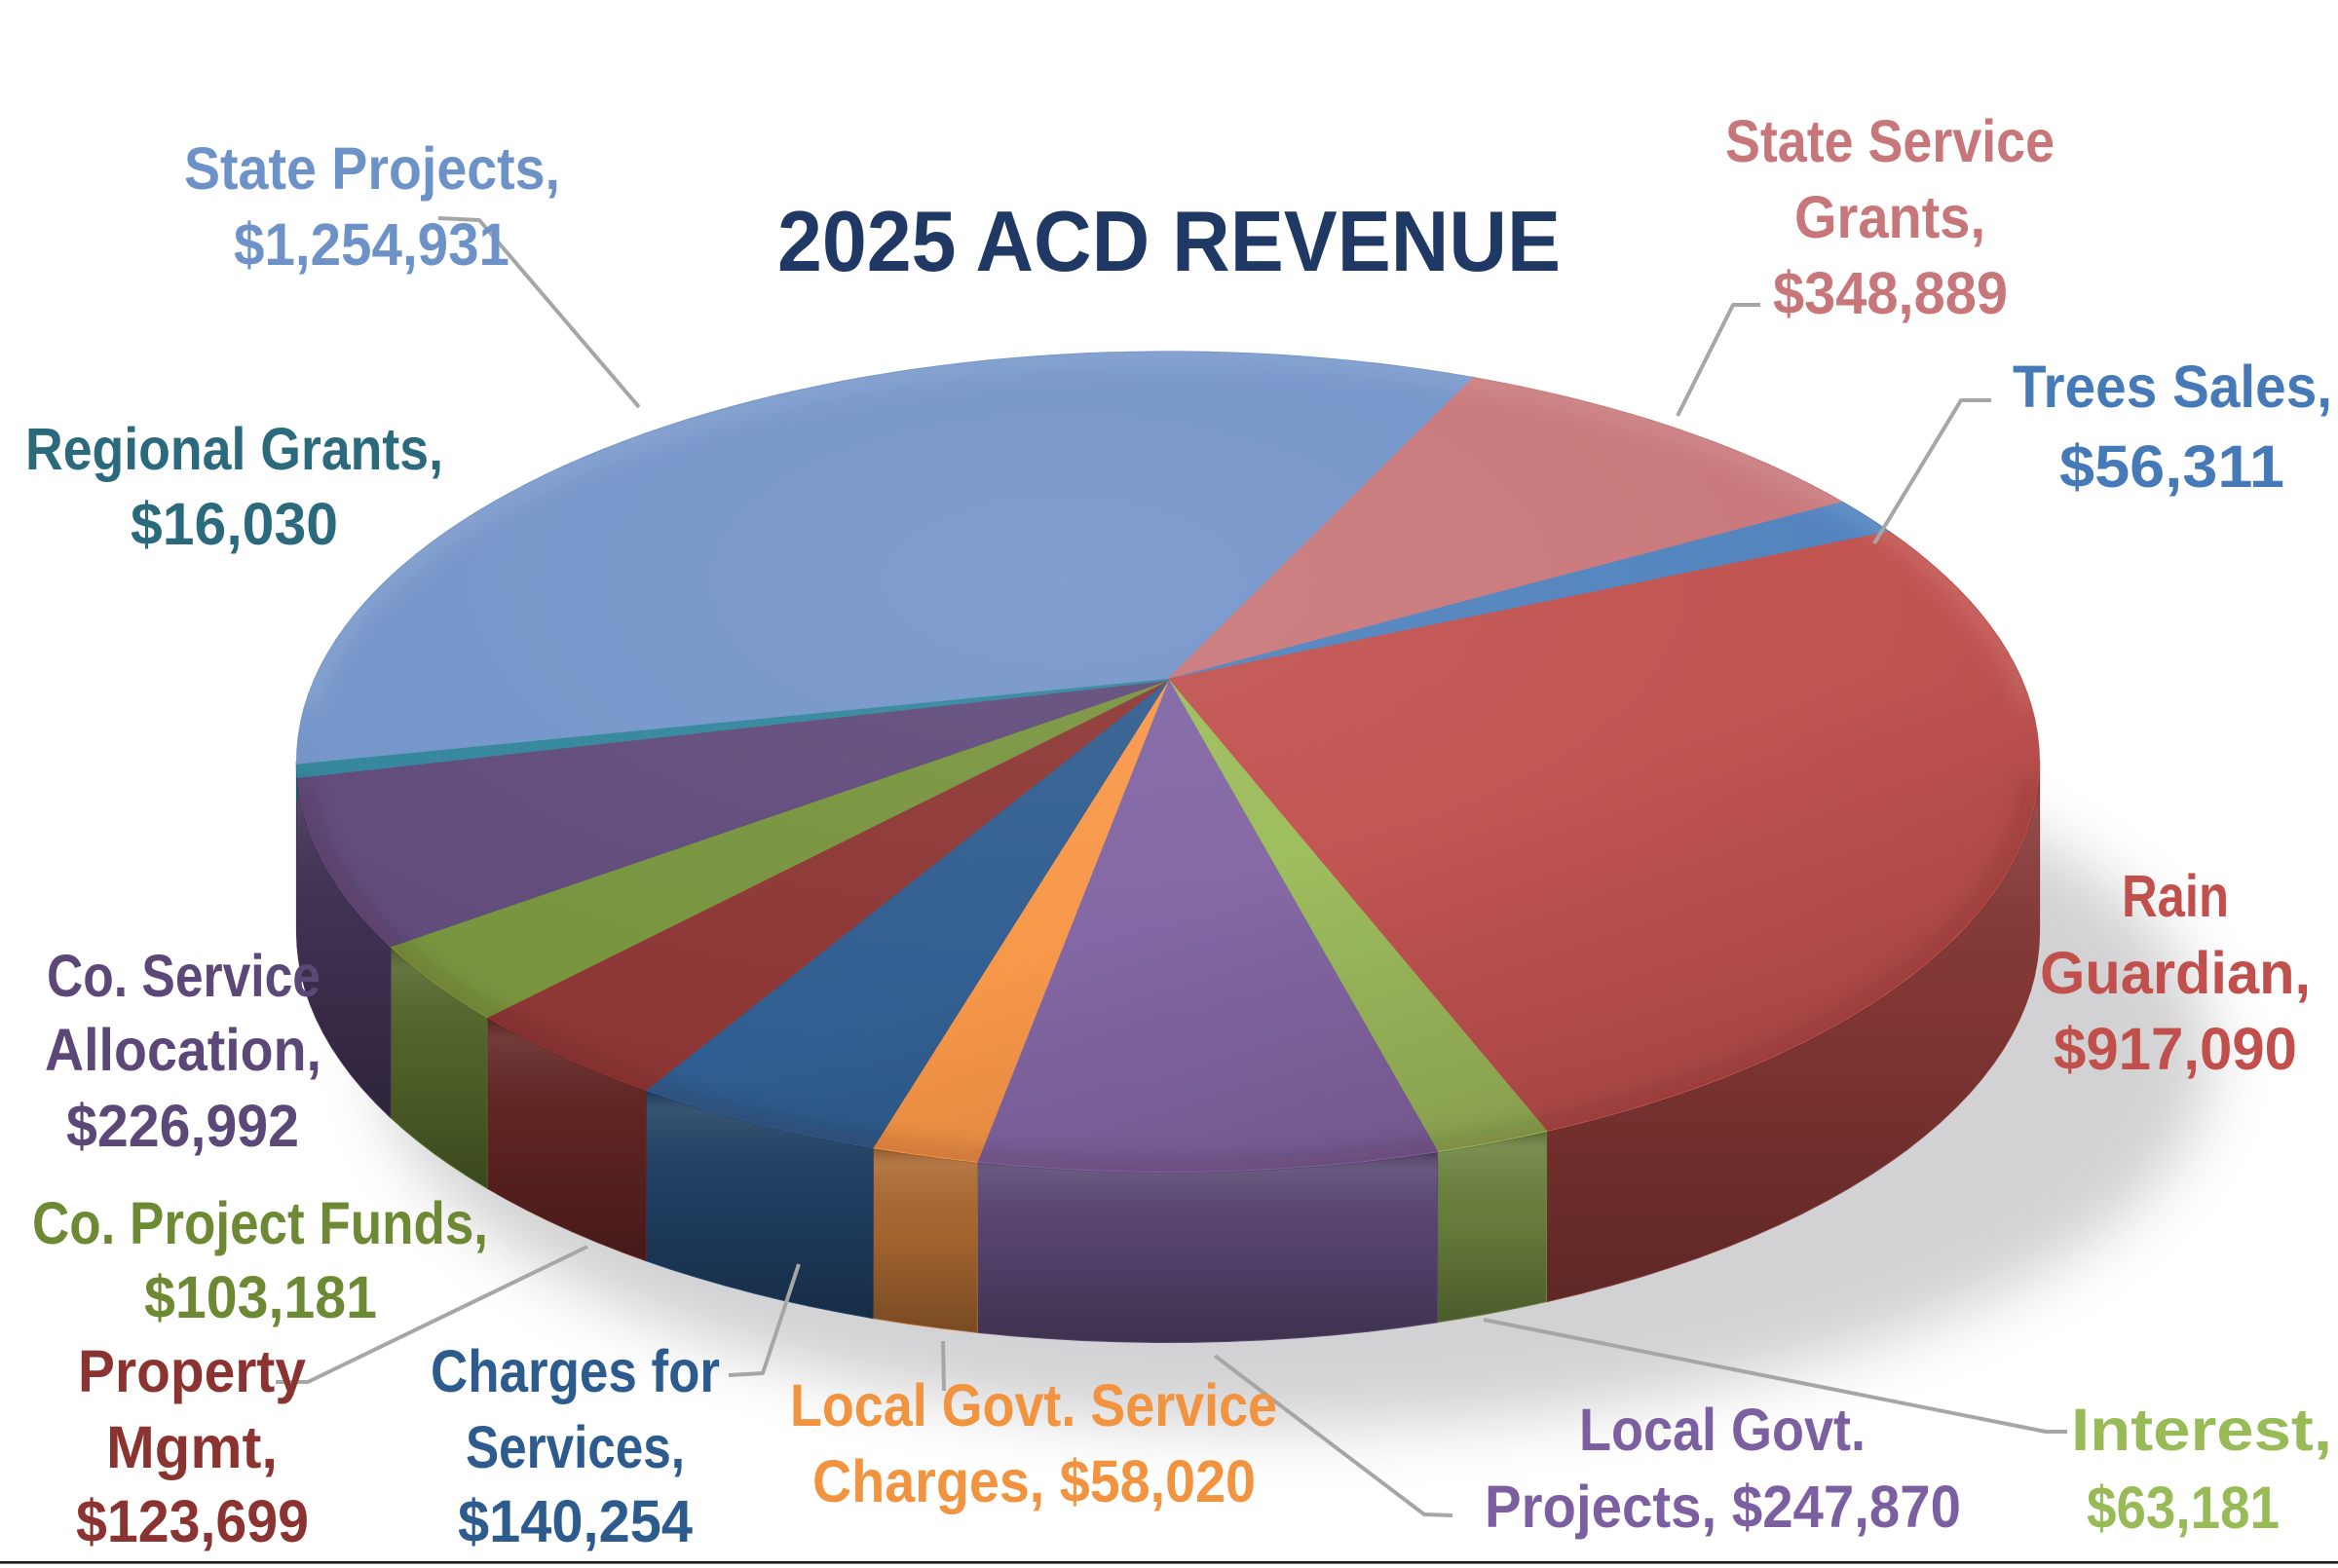 Image resolution: width=2338 pixels, height=1568 pixels. Describe the element at coordinates (192, 1371) in the screenshot. I see `svg-text: Property` at that location.